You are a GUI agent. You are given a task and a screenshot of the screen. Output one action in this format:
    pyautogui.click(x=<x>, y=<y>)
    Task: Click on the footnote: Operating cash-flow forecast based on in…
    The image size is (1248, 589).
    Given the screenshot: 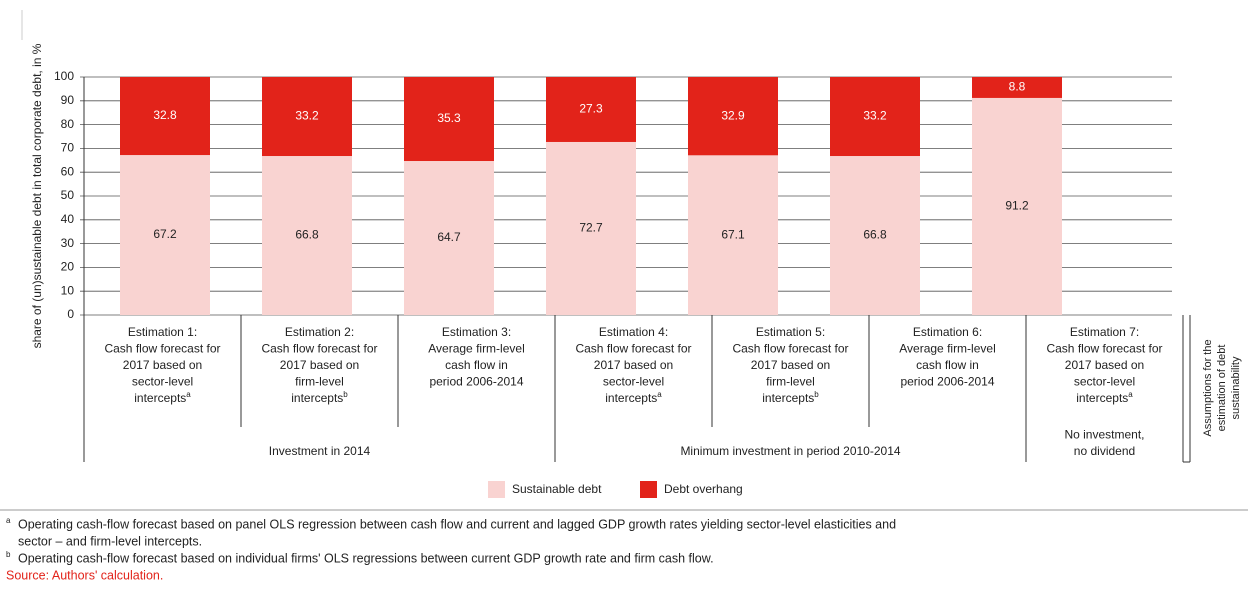 What is the action you would take?
    pyautogui.click(x=366, y=558)
    